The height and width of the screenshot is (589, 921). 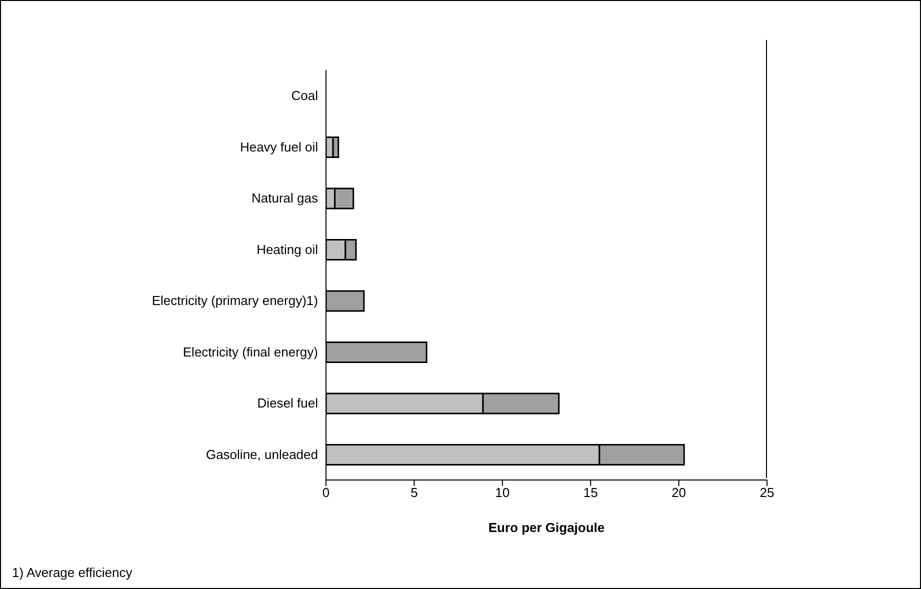 I want to click on y-tick-label: Coal, so click(x=304, y=96).